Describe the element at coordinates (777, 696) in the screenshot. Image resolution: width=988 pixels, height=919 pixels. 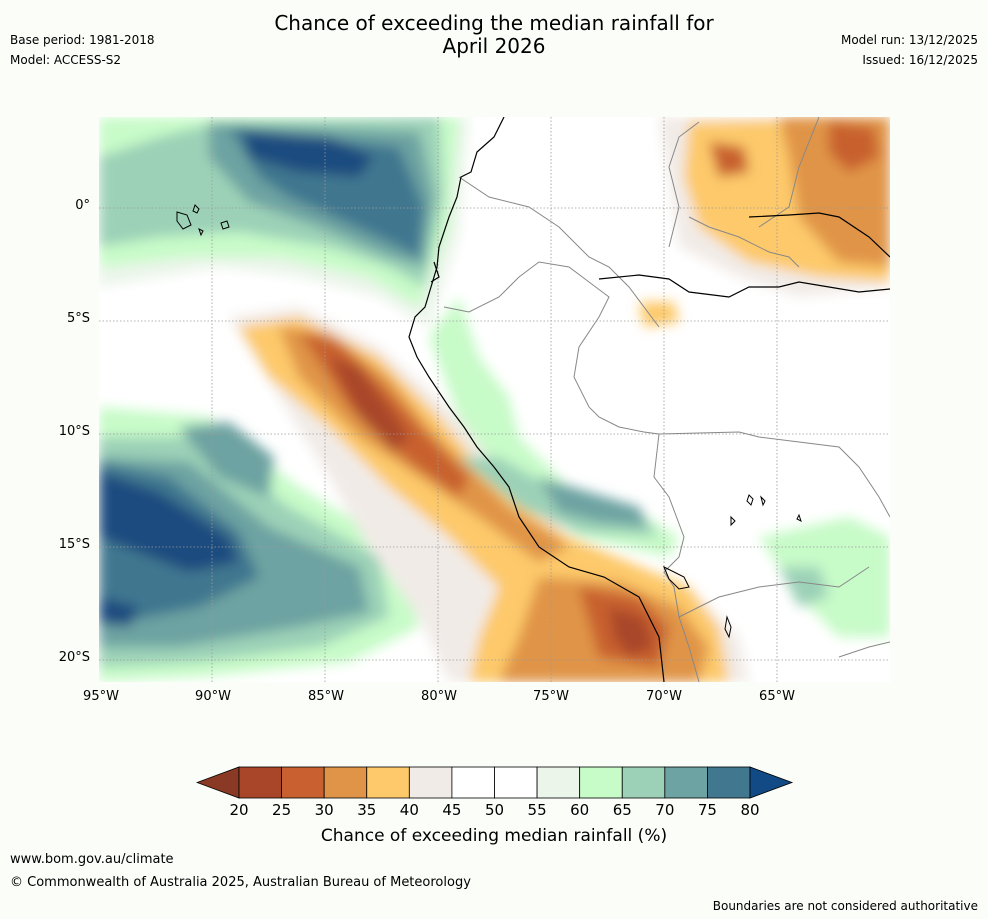
I see `lon-label-65w: 65°W` at that location.